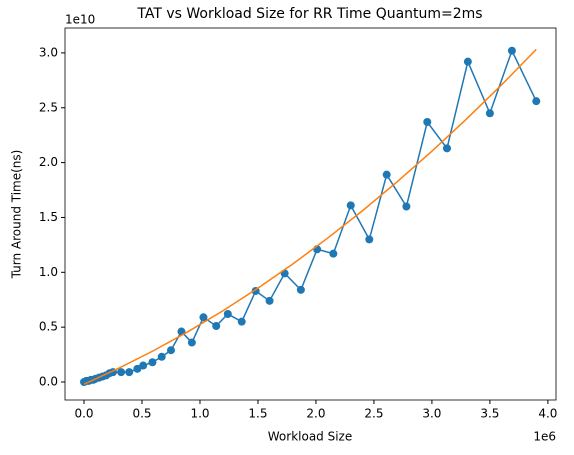  I want to click on y-tick-label: 3.0, so click(48, 52).